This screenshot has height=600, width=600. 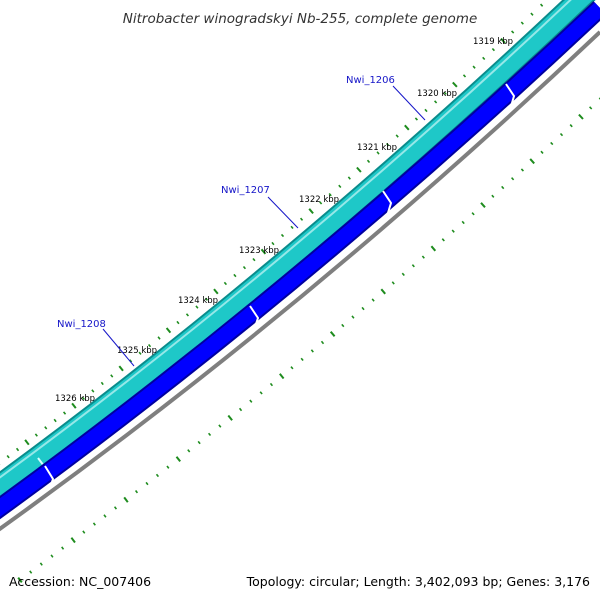 What do you see at coordinates (370, 80) in the screenshot?
I see `gene-label-nwi-1206: Nwi_1206` at bounding box center [370, 80].